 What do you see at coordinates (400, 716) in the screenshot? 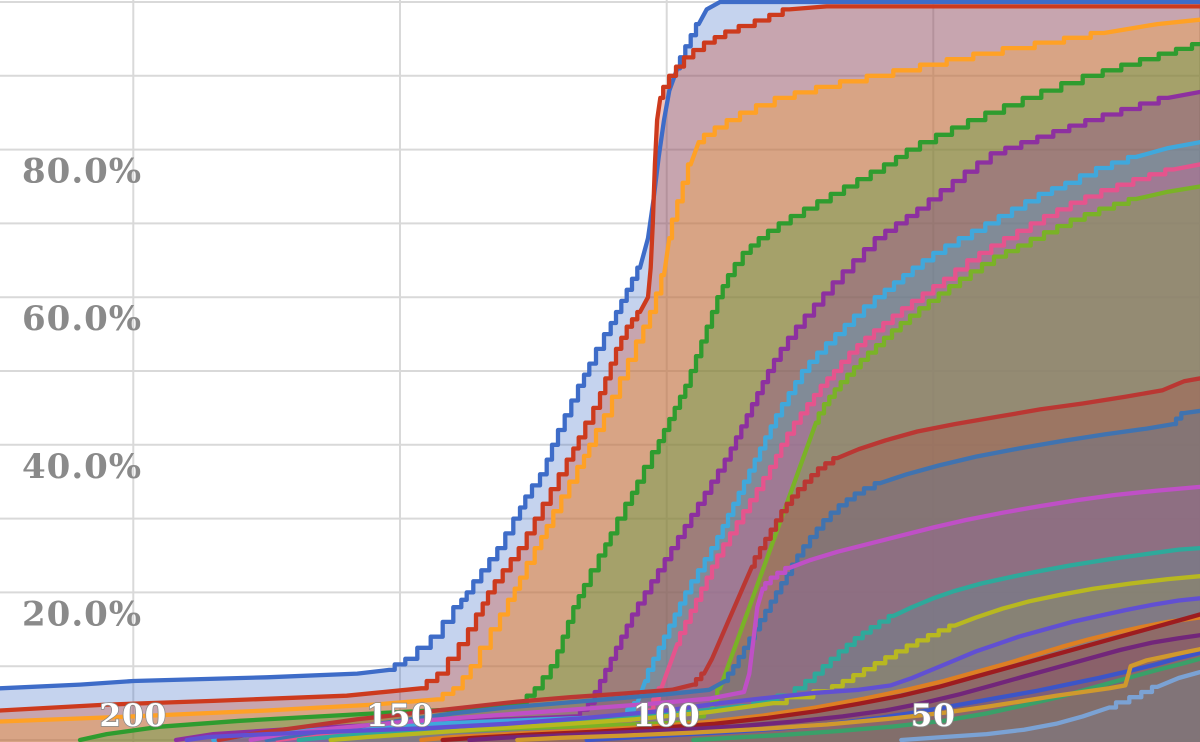
I see `x-tick-label: 150` at bounding box center [400, 716].